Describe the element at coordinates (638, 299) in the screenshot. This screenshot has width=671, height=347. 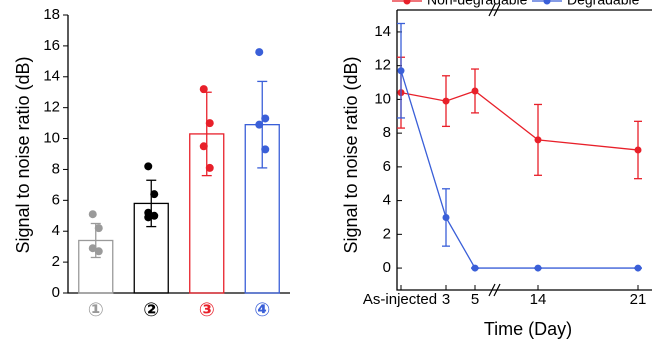
I see `x-tick-label: 21` at that location.